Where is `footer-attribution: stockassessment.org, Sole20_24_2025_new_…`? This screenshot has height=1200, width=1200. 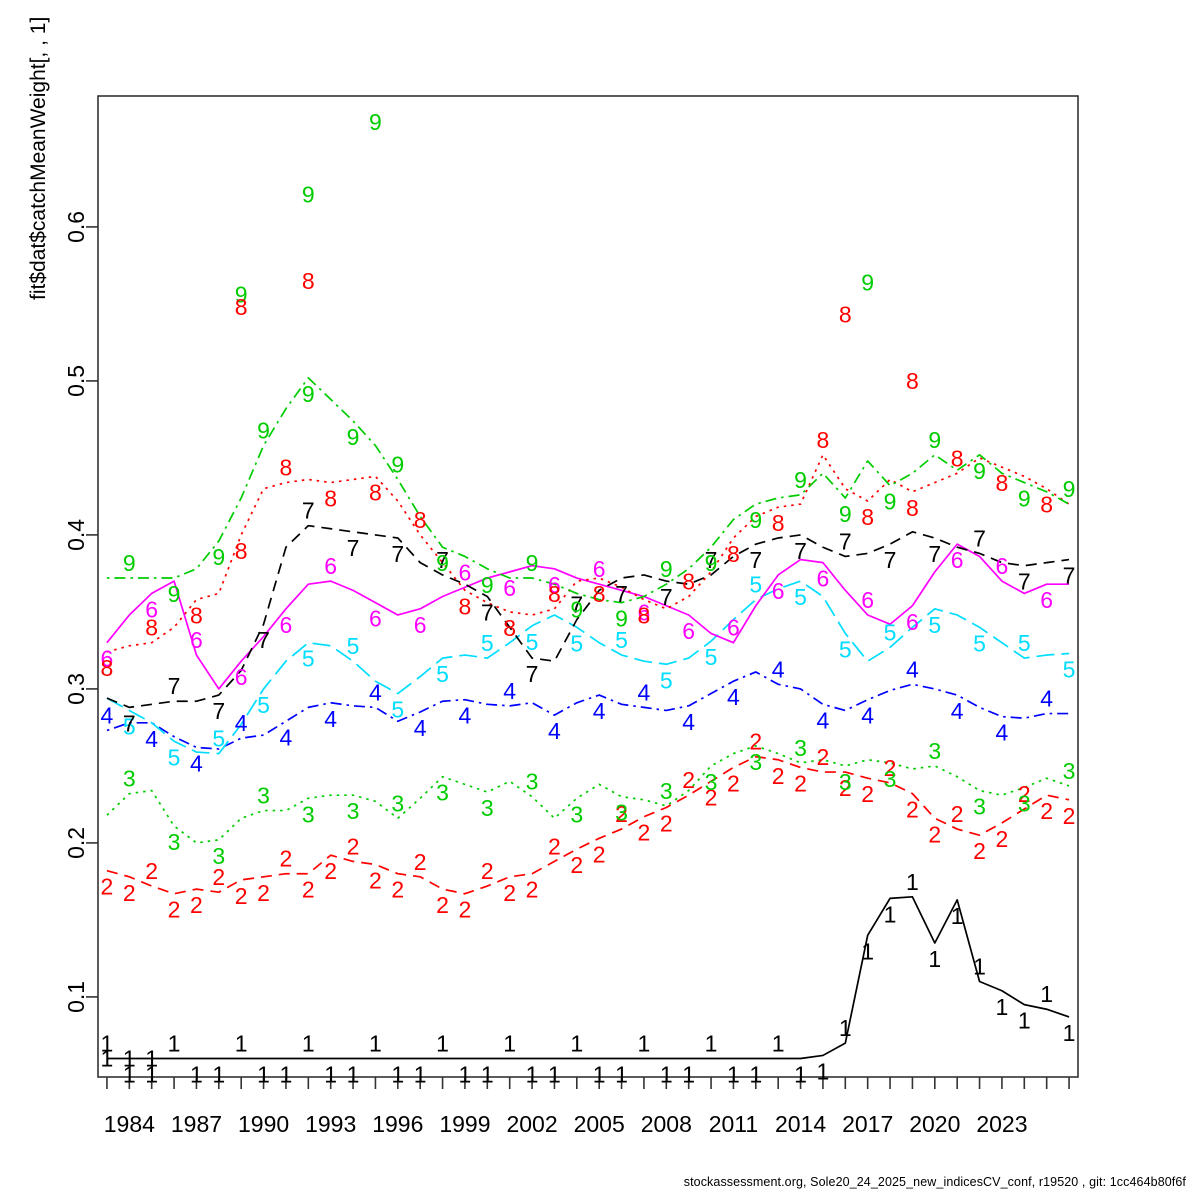
footer-attribution: stockassessment.org, Sole20_24_2025_new_… is located at coordinates (934, 1182).